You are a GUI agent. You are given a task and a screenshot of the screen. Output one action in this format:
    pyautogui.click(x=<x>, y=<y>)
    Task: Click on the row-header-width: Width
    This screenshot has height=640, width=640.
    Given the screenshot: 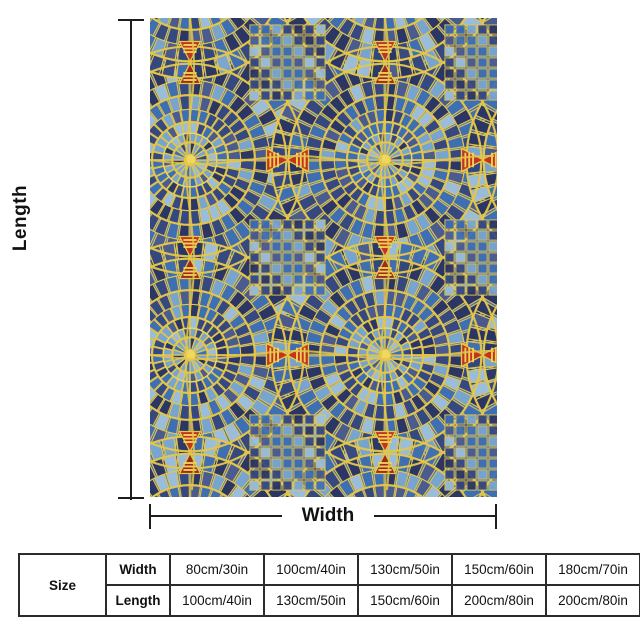 What is the action you would take?
    pyautogui.click(x=138, y=569)
    